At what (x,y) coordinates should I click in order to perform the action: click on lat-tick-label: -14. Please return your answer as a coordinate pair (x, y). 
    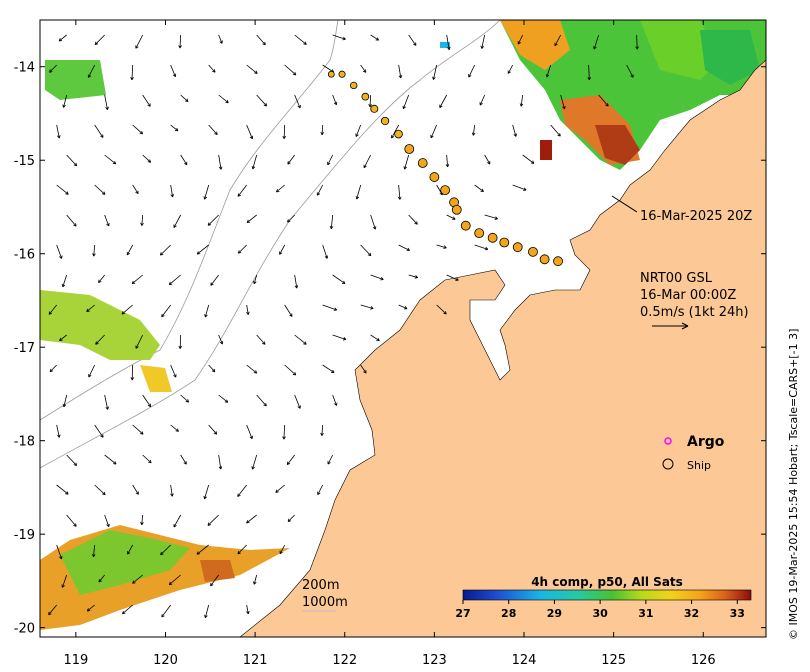
    Looking at the image, I should click on (24, 68).